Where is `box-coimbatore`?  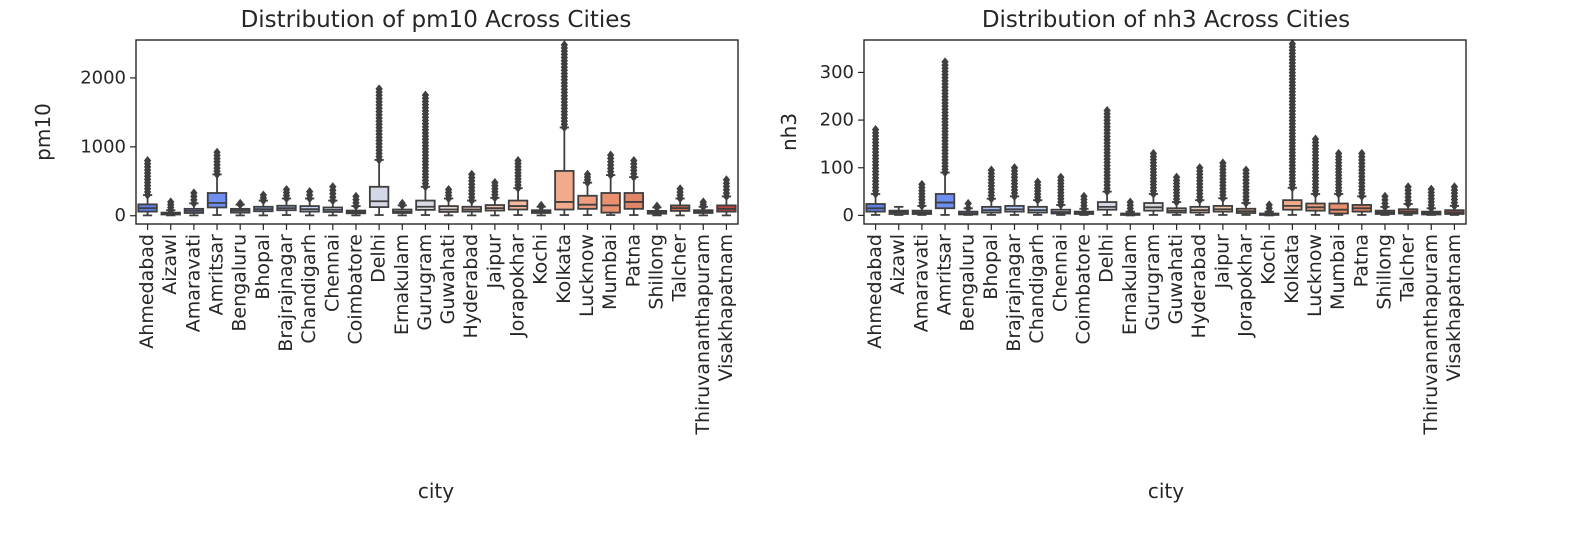 box-coimbatore is located at coordinates (1084, 203).